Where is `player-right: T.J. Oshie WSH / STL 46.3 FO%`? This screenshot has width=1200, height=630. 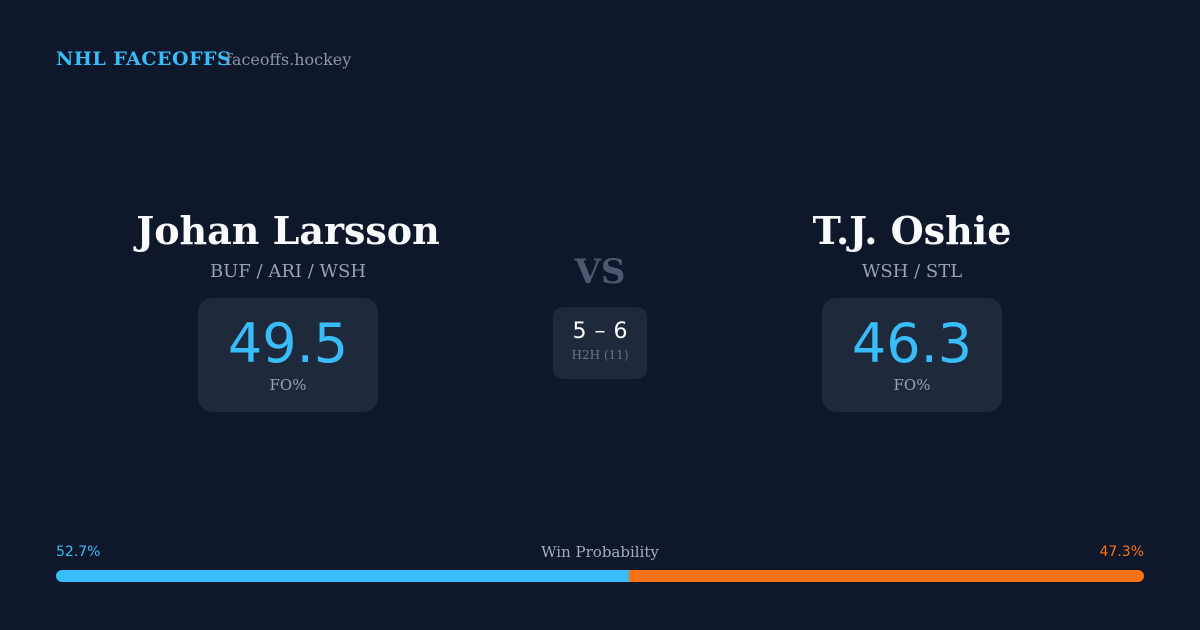
player-right: T.J. Oshie WSH / STL 46.3 FO% is located at coordinates (912, 308).